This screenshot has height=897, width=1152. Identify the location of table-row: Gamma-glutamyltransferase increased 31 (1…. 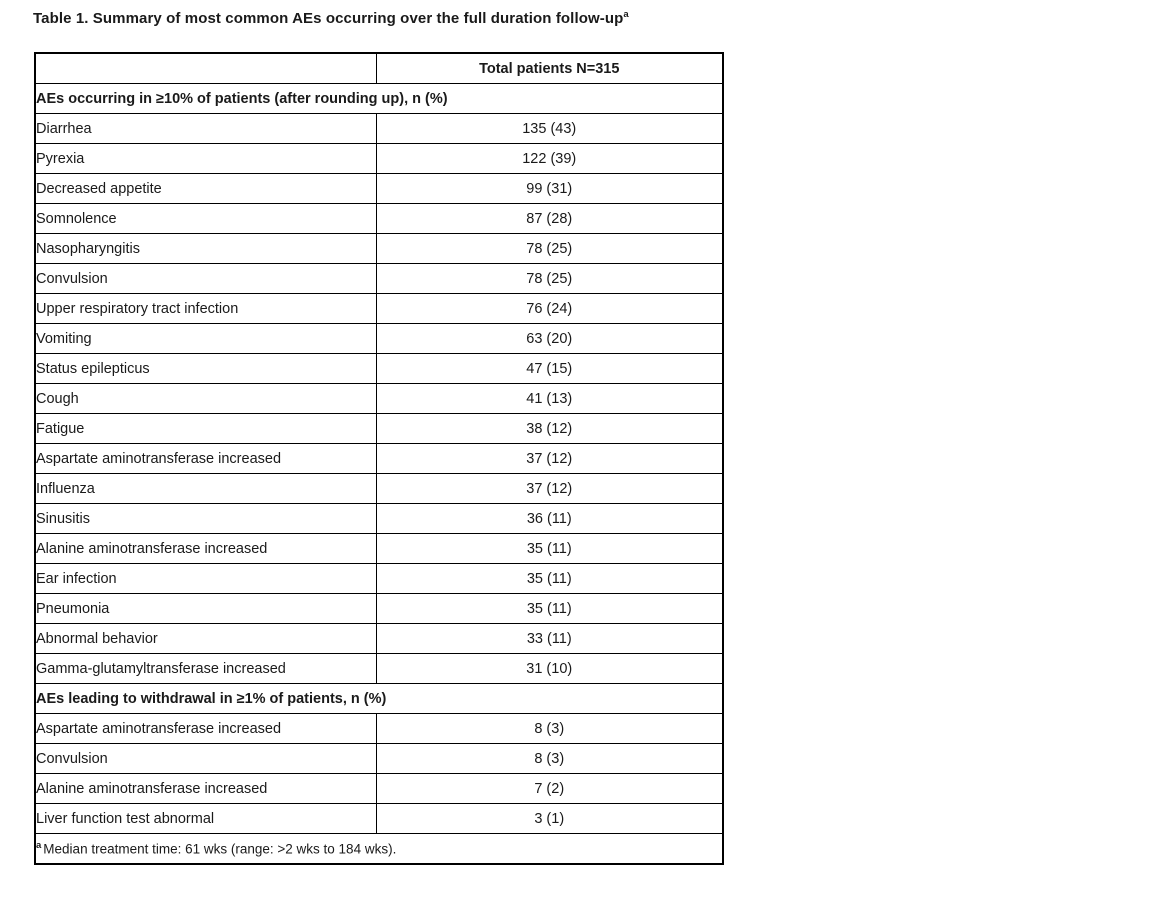
(379, 668).